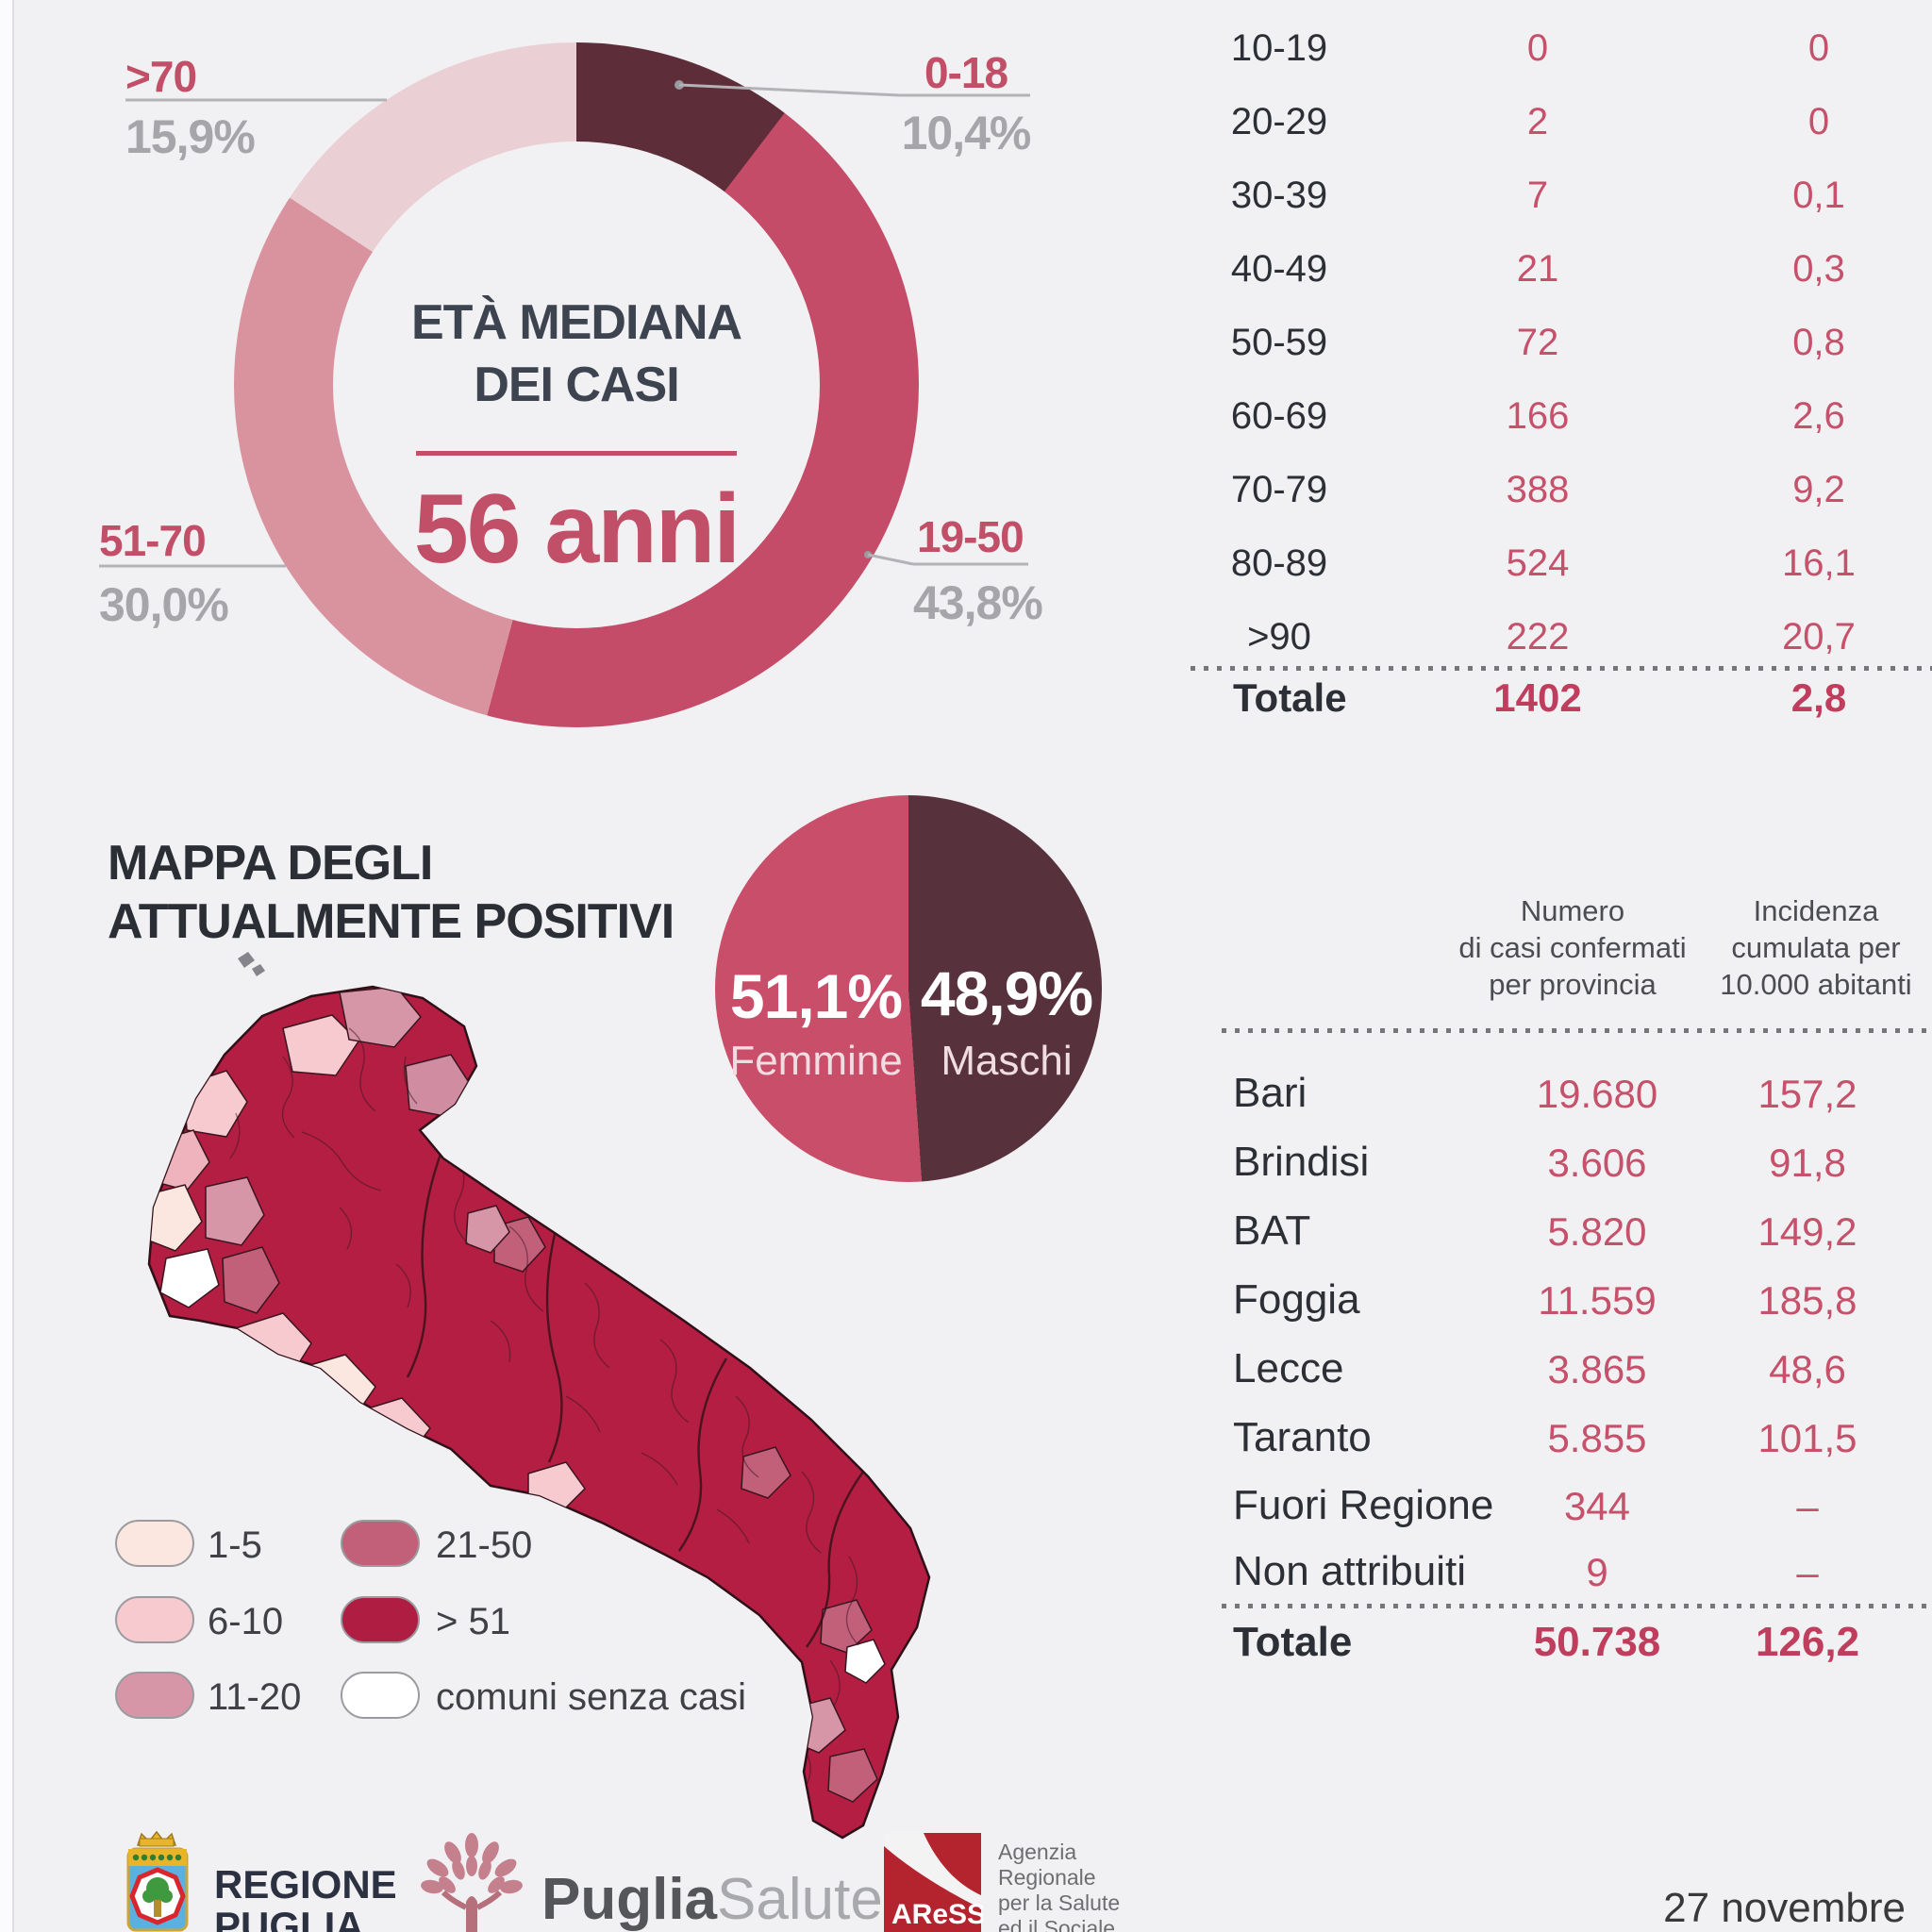  I want to click on age-row-label: 60-69, so click(1279, 416).